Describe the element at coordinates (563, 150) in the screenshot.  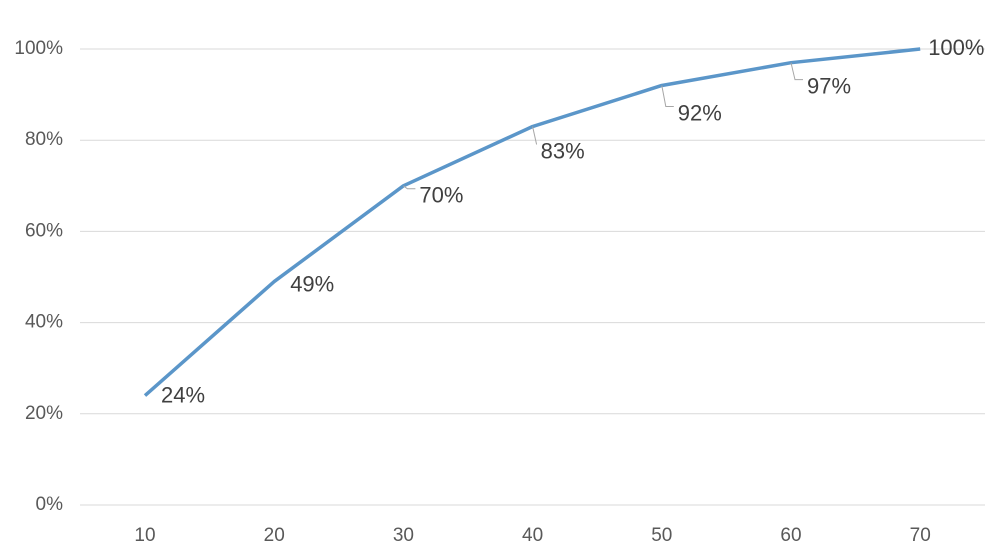
I see `data-label: 83%` at that location.